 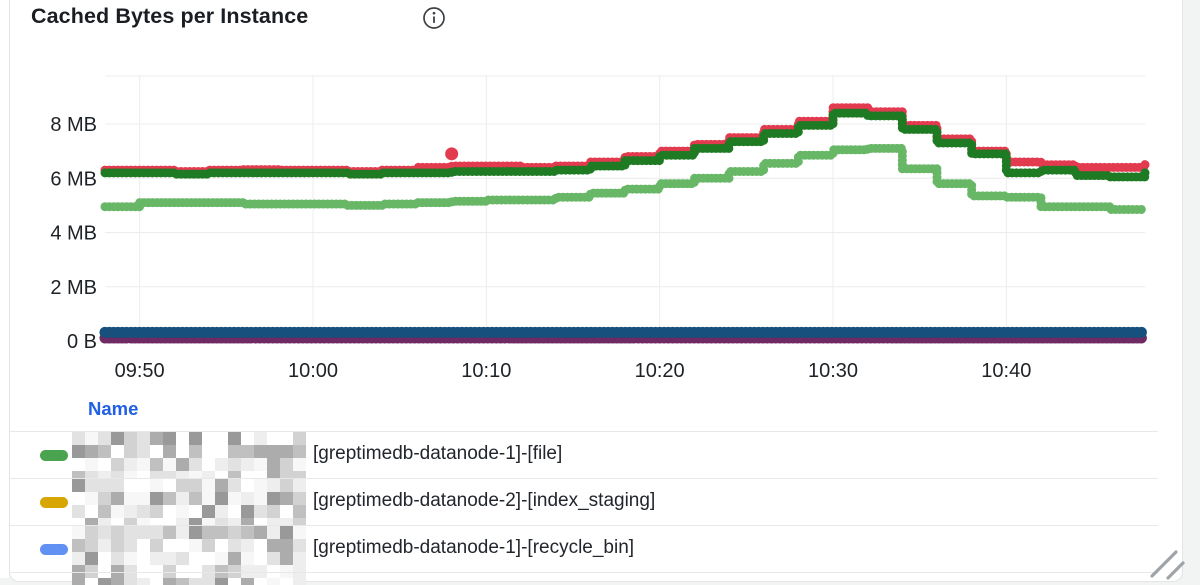 I want to click on panel-resize-handle, so click(x=1168, y=561).